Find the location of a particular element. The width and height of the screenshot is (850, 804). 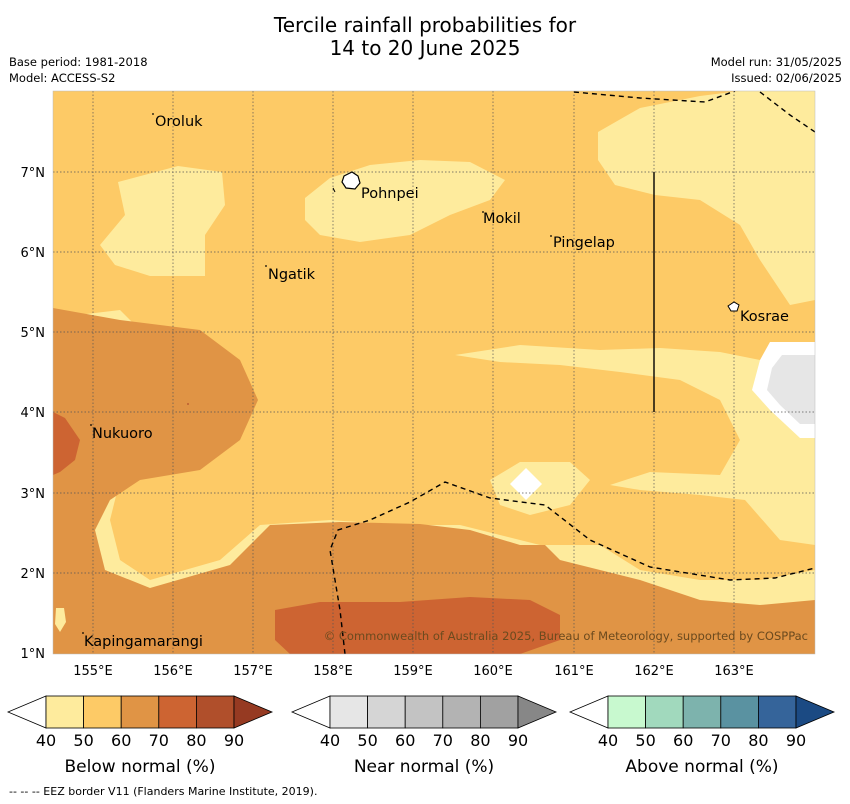

model-run: Model run: 31/05/2025 is located at coordinates (776, 62).